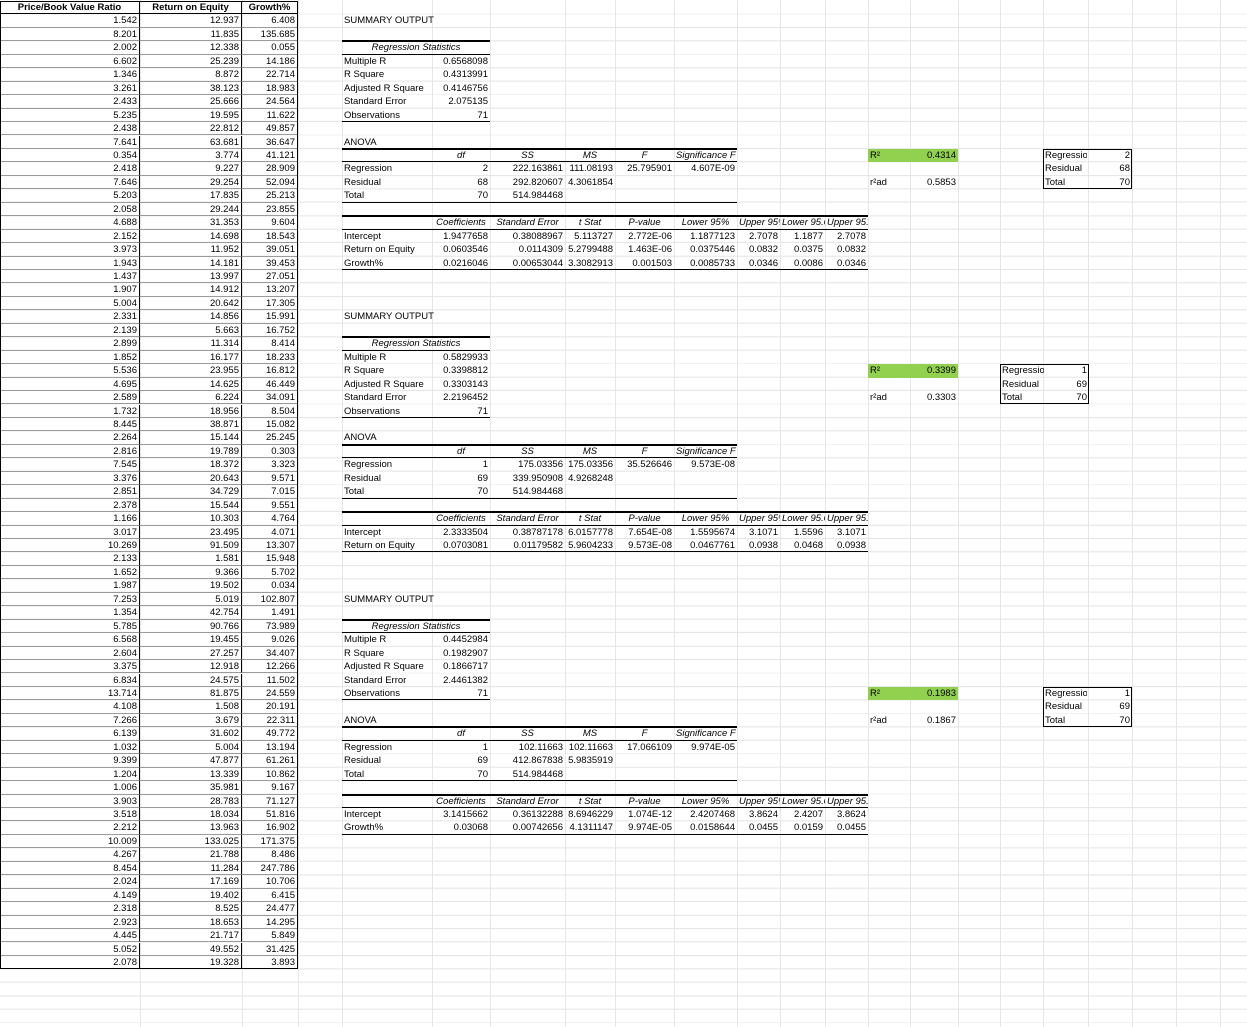 This screenshot has height=1027, width=1247. I want to click on anova-header: F, so click(644, 451).